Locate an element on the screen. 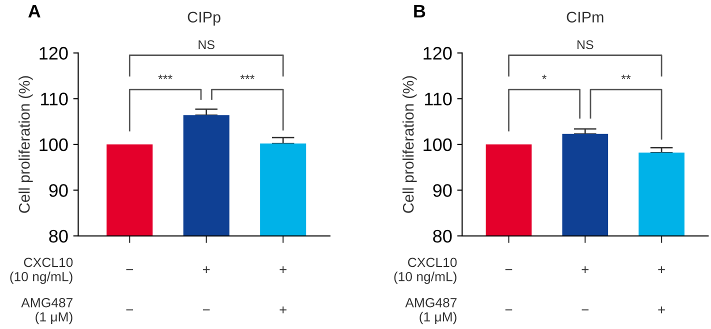 This screenshot has width=711, height=329. chart-title: CIPp is located at coordinates (204, 19).